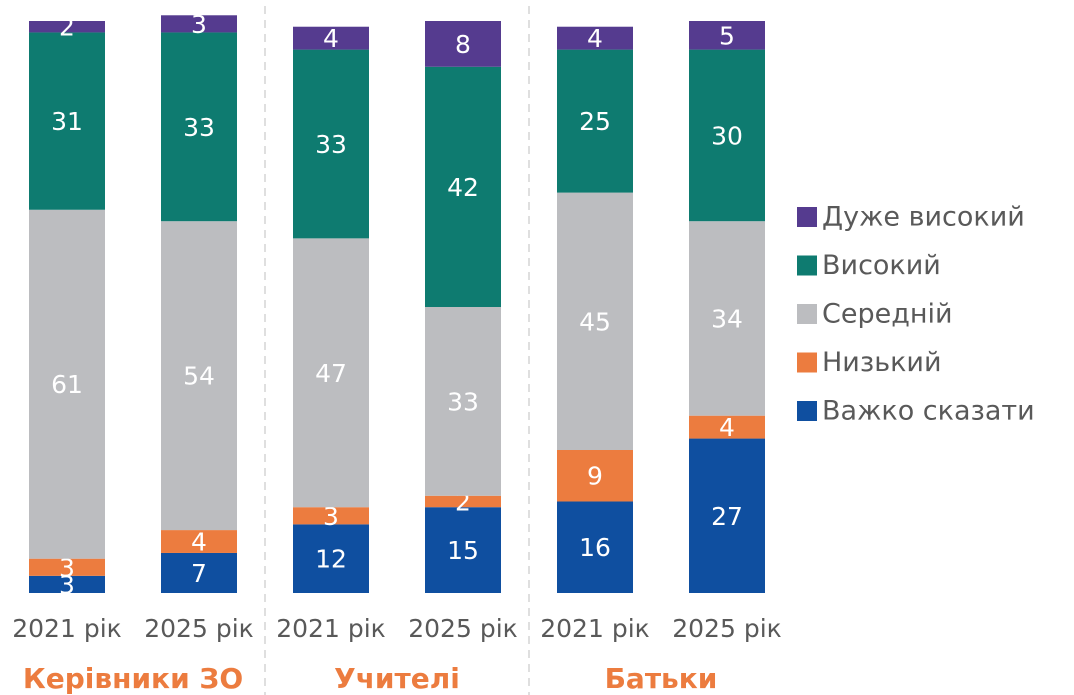 This screenshot has height=695, width=1074. I want to click on value-label: 2, so click(67, 27).